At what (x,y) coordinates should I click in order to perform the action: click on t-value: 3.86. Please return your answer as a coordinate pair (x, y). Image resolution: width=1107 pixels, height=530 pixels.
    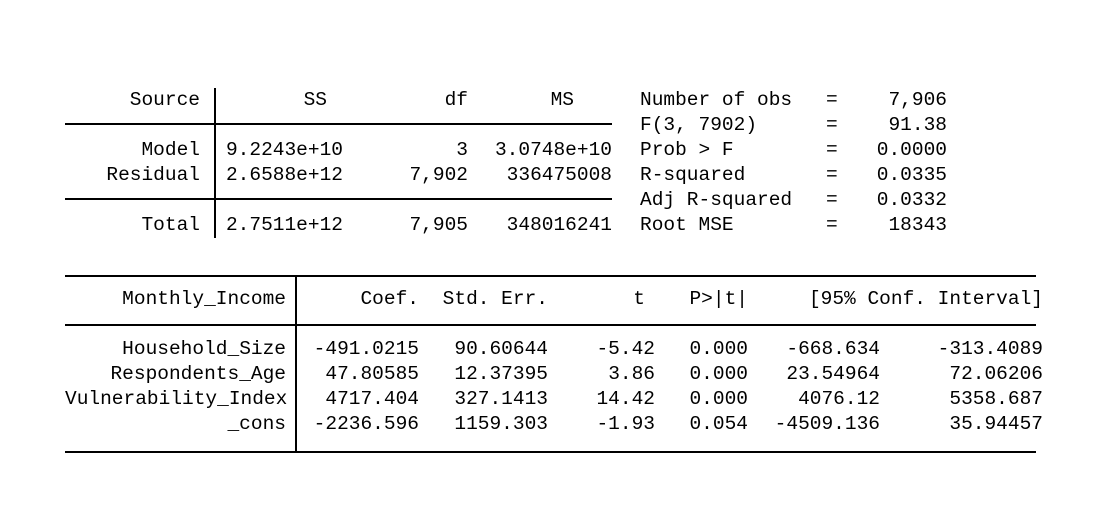
    Looking at the image, I should click on (631, 374).